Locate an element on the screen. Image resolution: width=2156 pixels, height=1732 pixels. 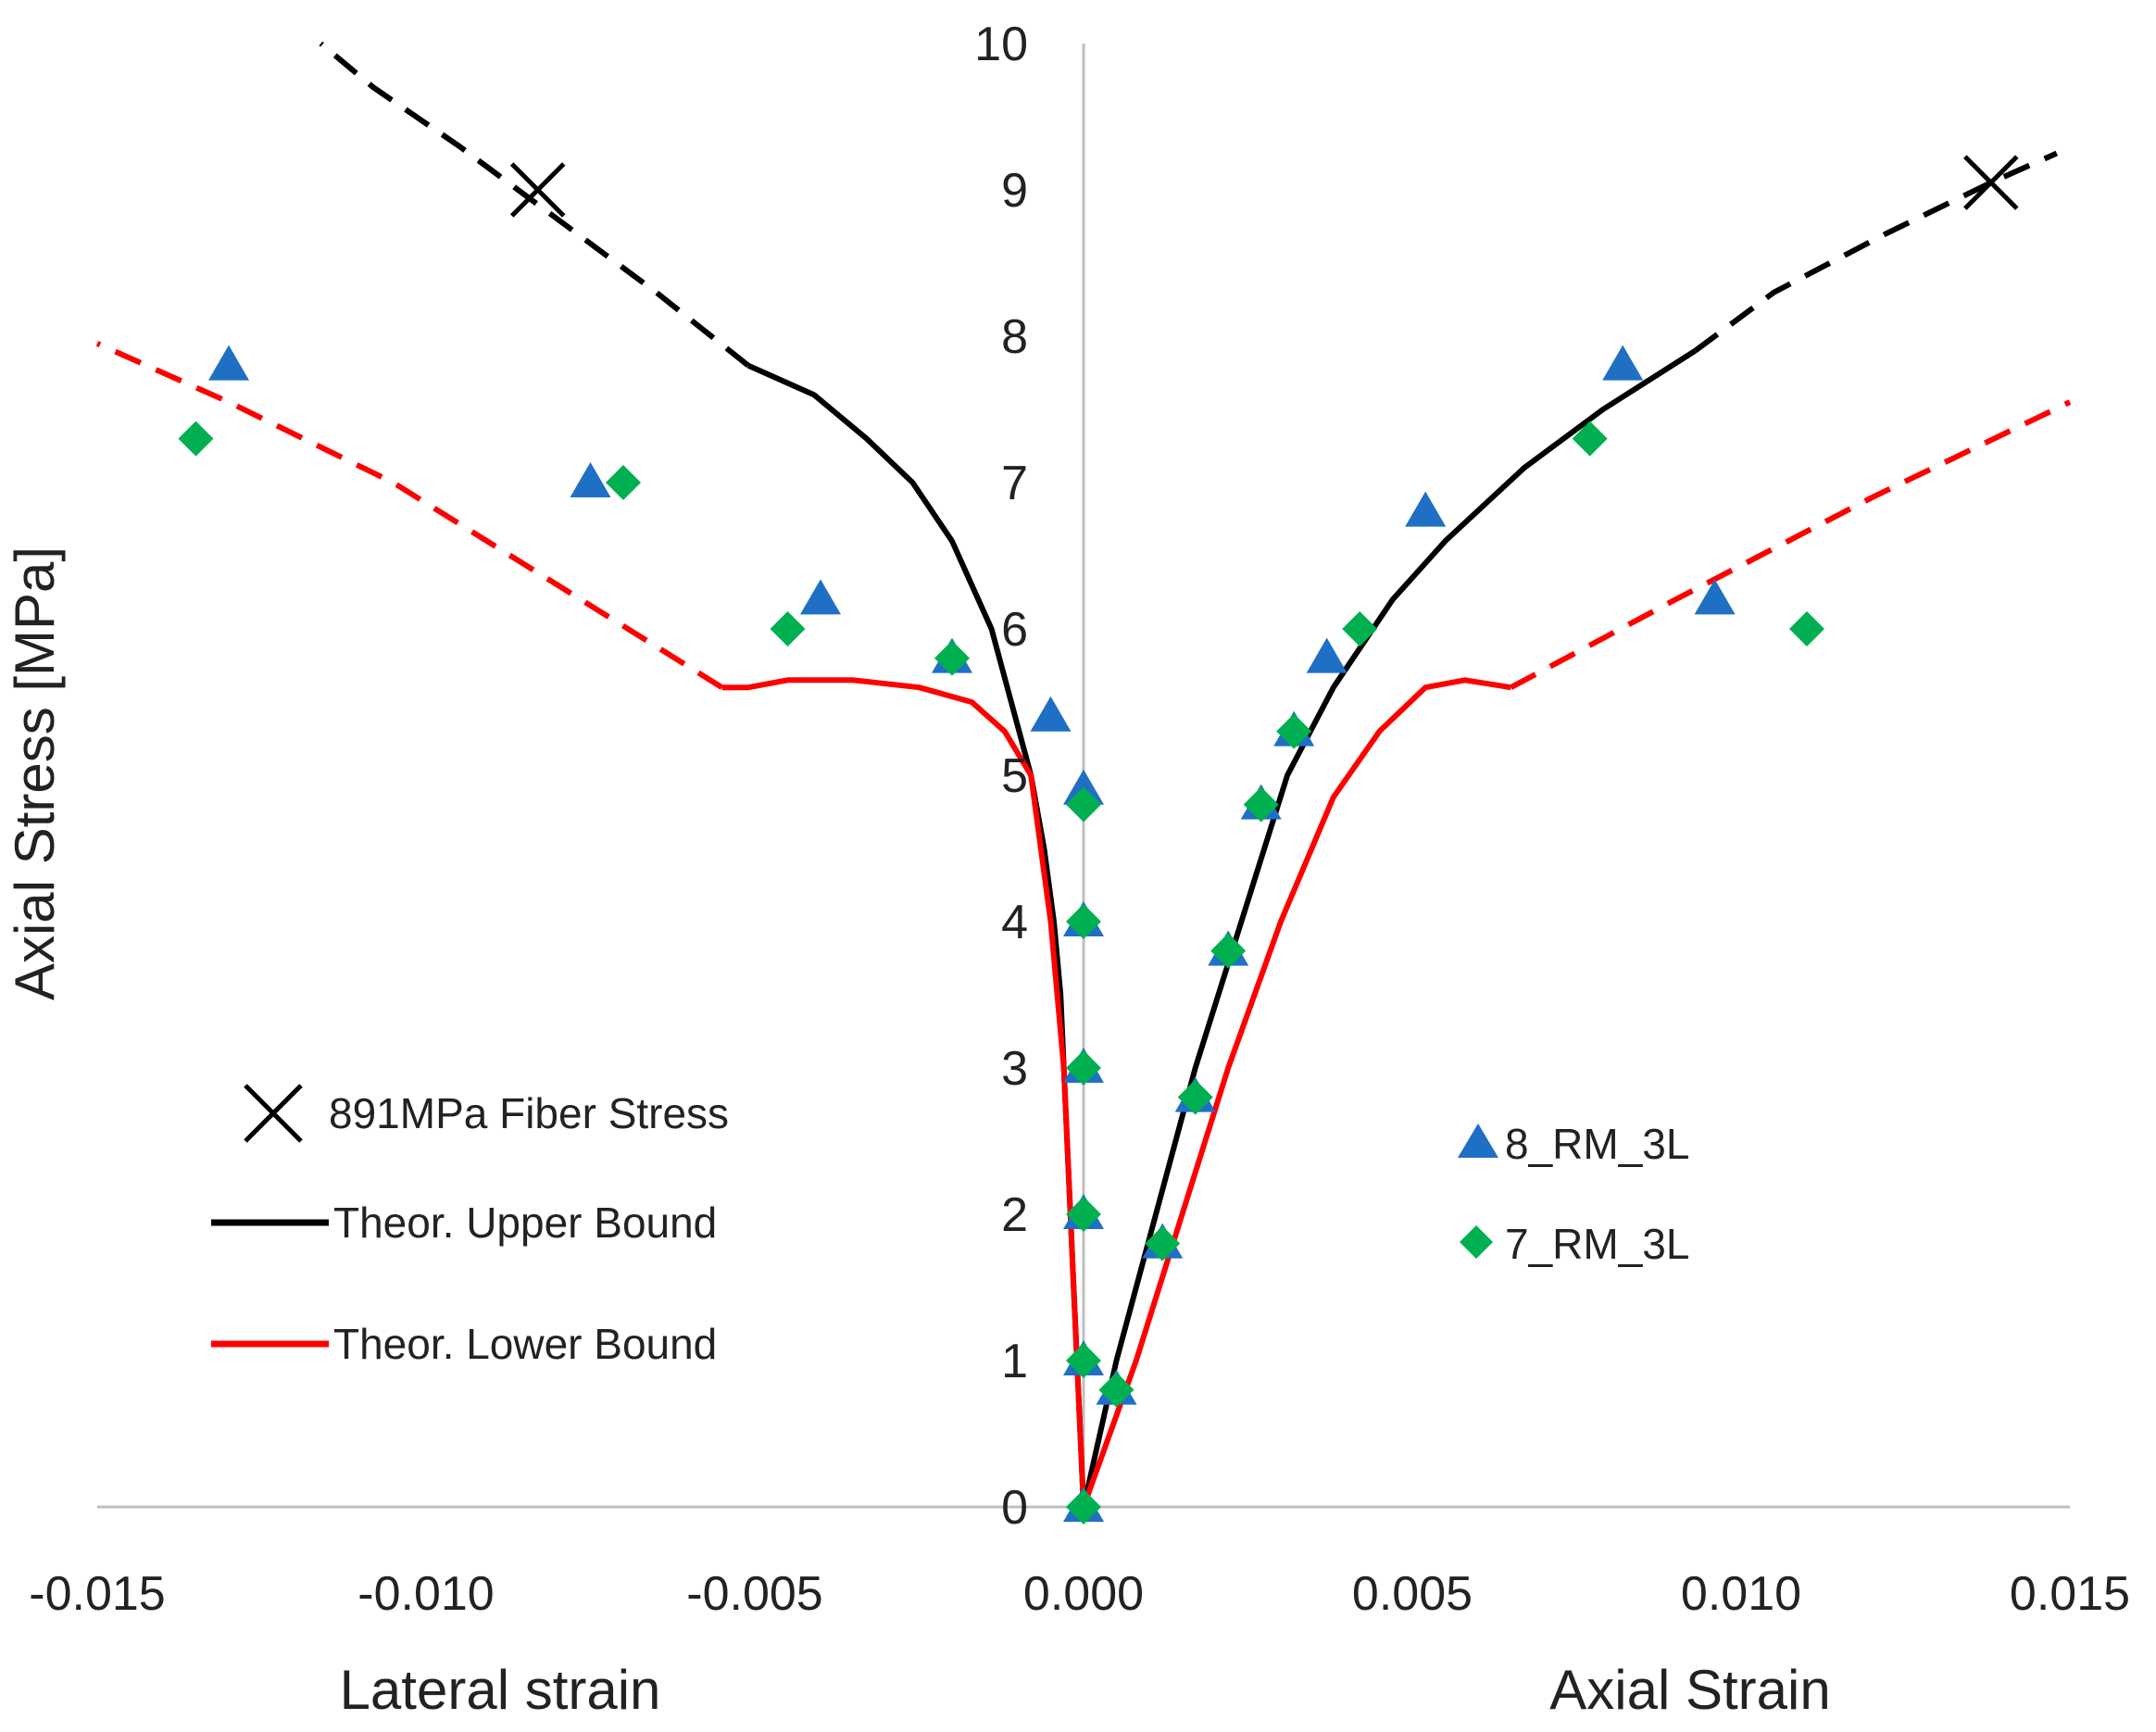
legend-label-8-rm-3l: 8_RM_3L is located at coordinates (1597, 1144).